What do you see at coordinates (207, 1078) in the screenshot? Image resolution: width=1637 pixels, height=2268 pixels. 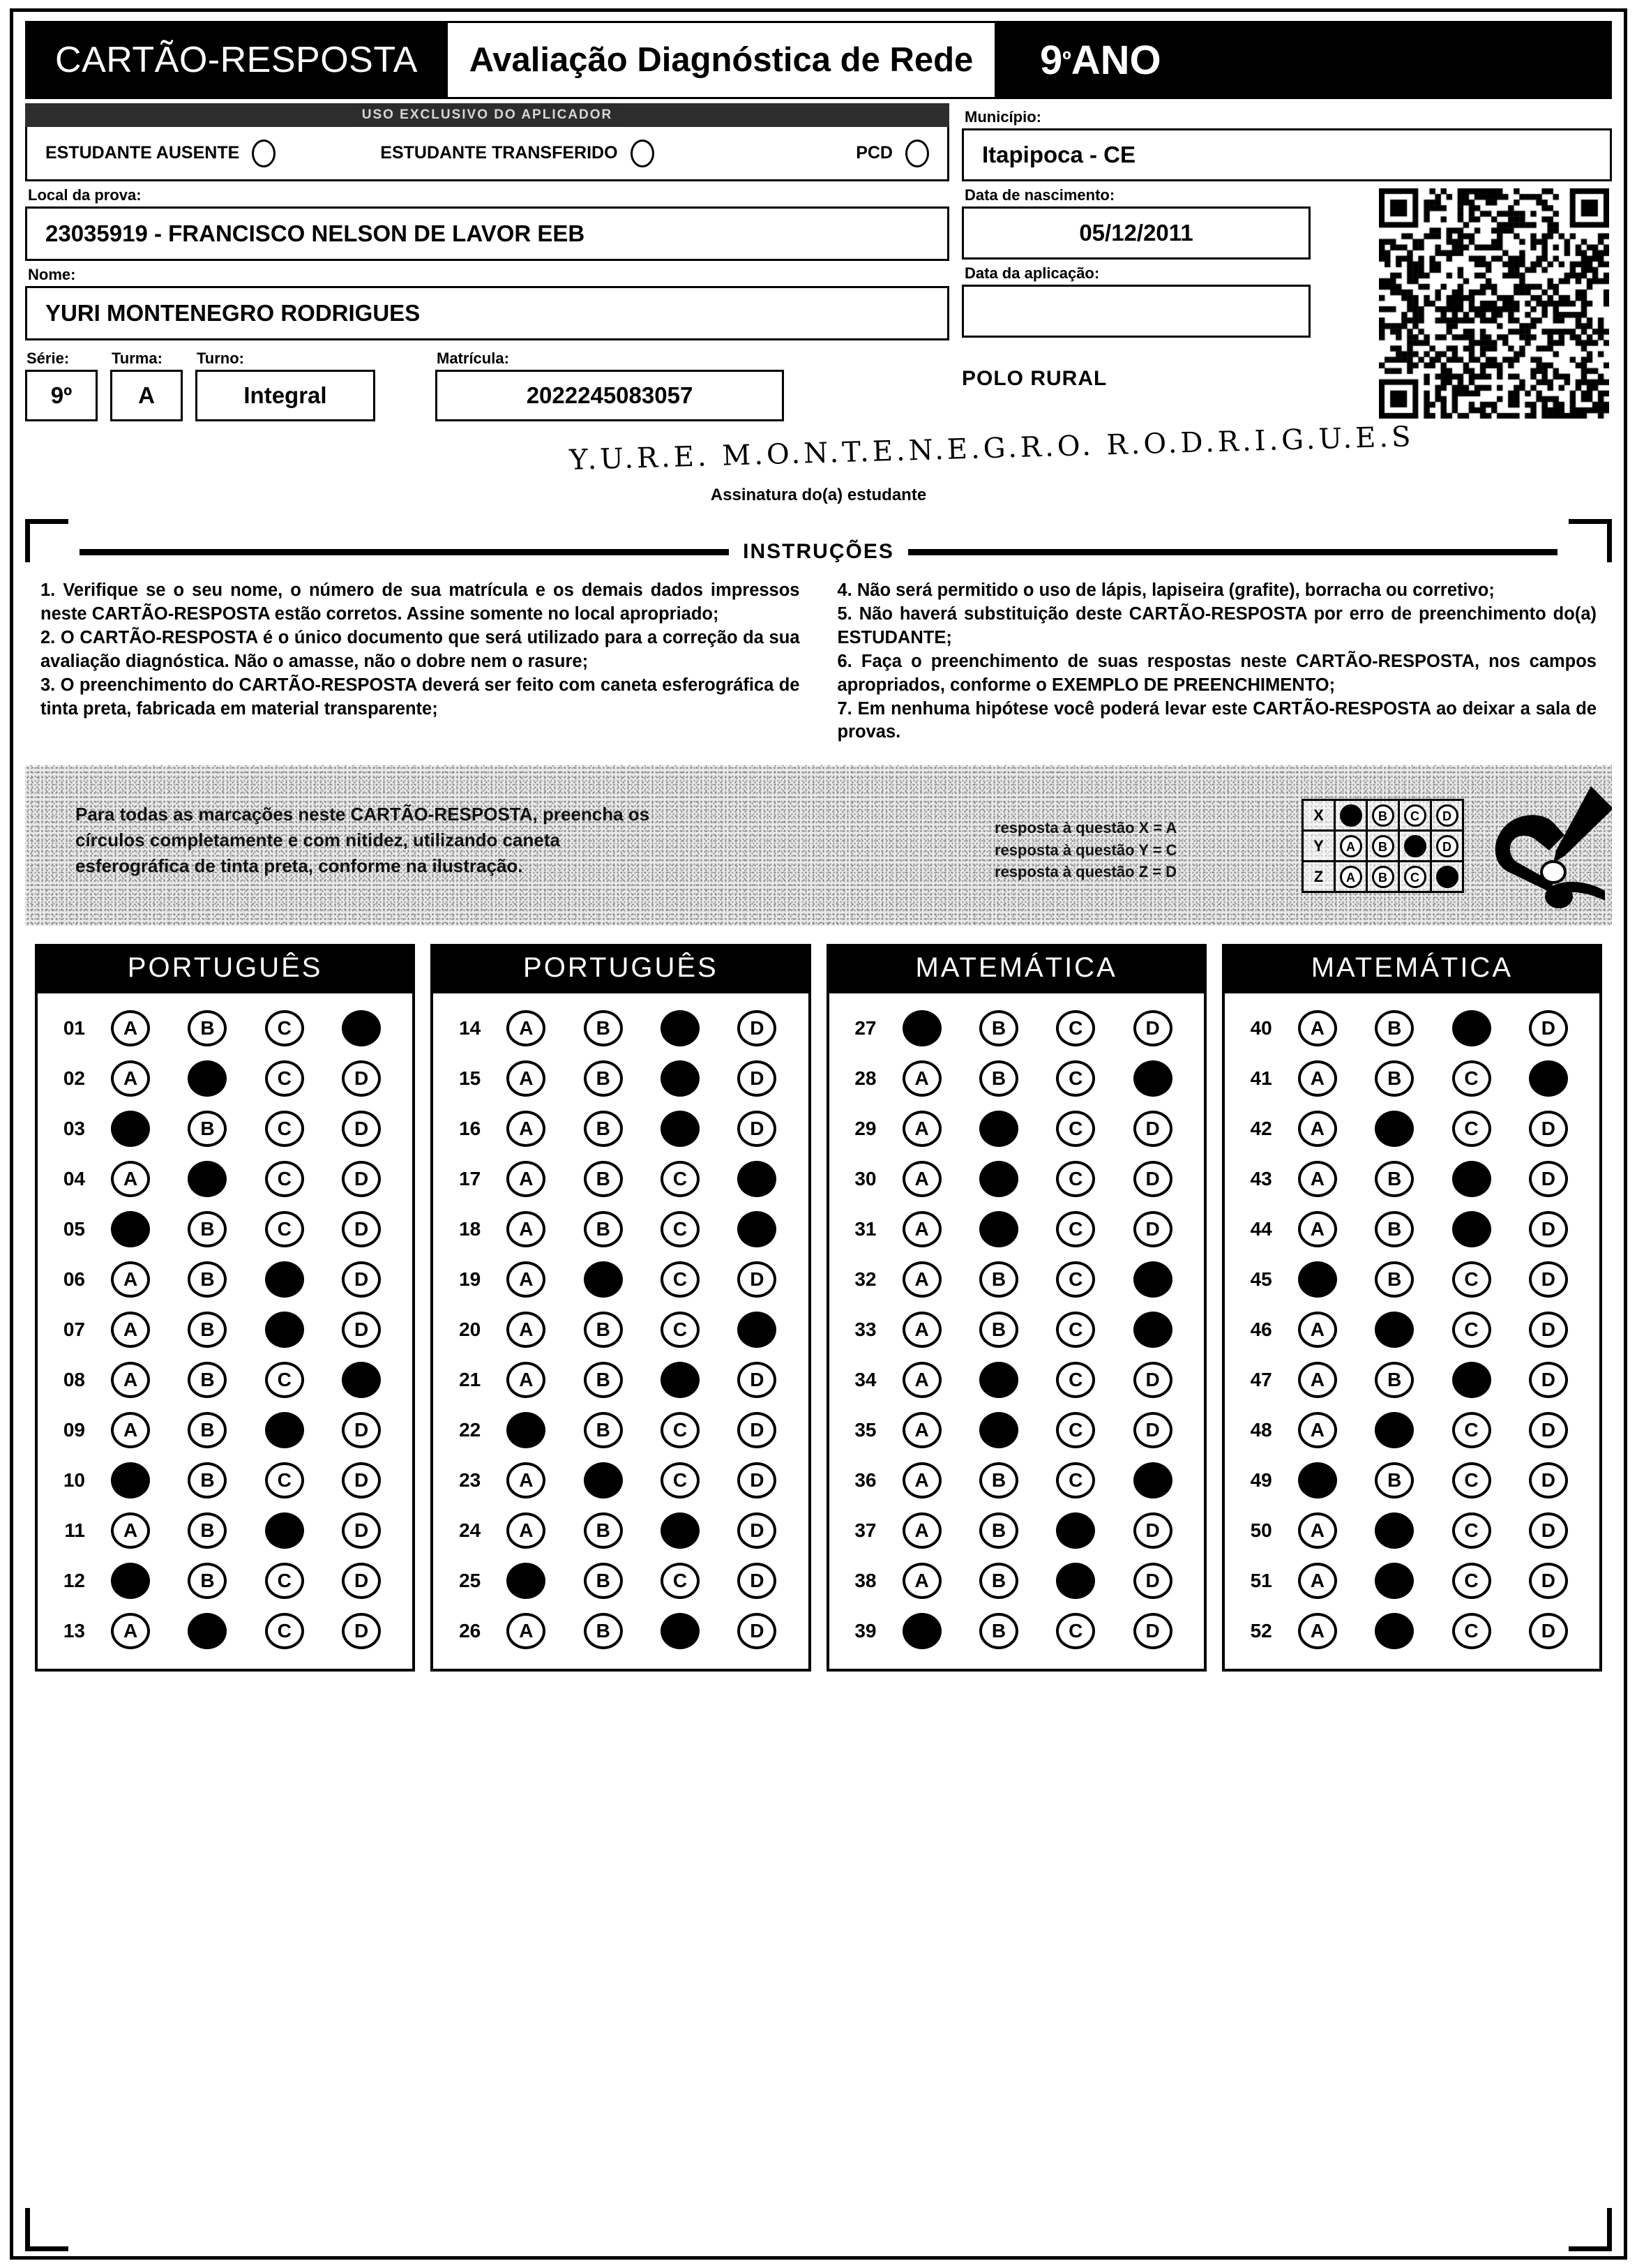 I see `answer-bubble-02-B: B` at bounding box center [207, 1078].